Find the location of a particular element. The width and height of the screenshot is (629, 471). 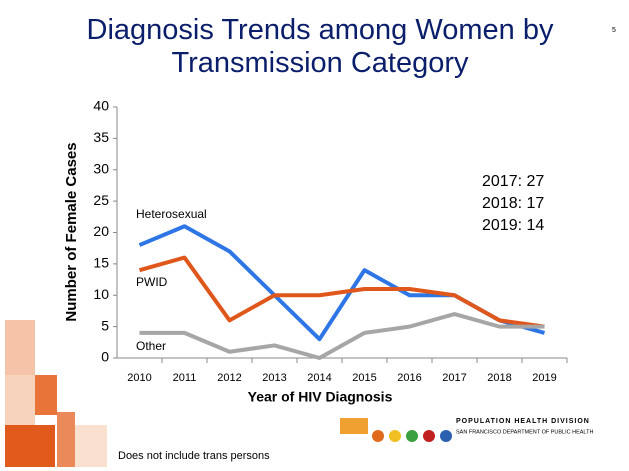

x-tick-label: 2011 is located at coordinates (185, 378).